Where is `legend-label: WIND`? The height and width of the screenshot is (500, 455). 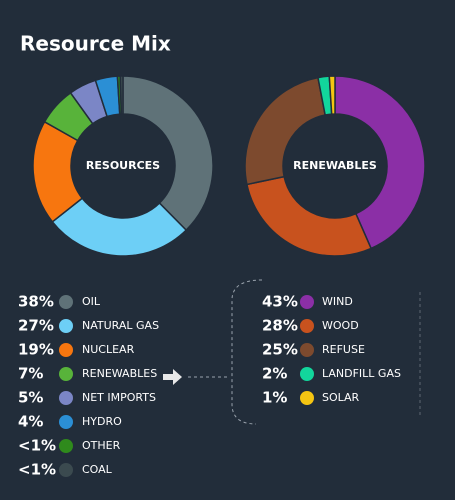
legend-label: WIND is located at coordinates (337, 301).